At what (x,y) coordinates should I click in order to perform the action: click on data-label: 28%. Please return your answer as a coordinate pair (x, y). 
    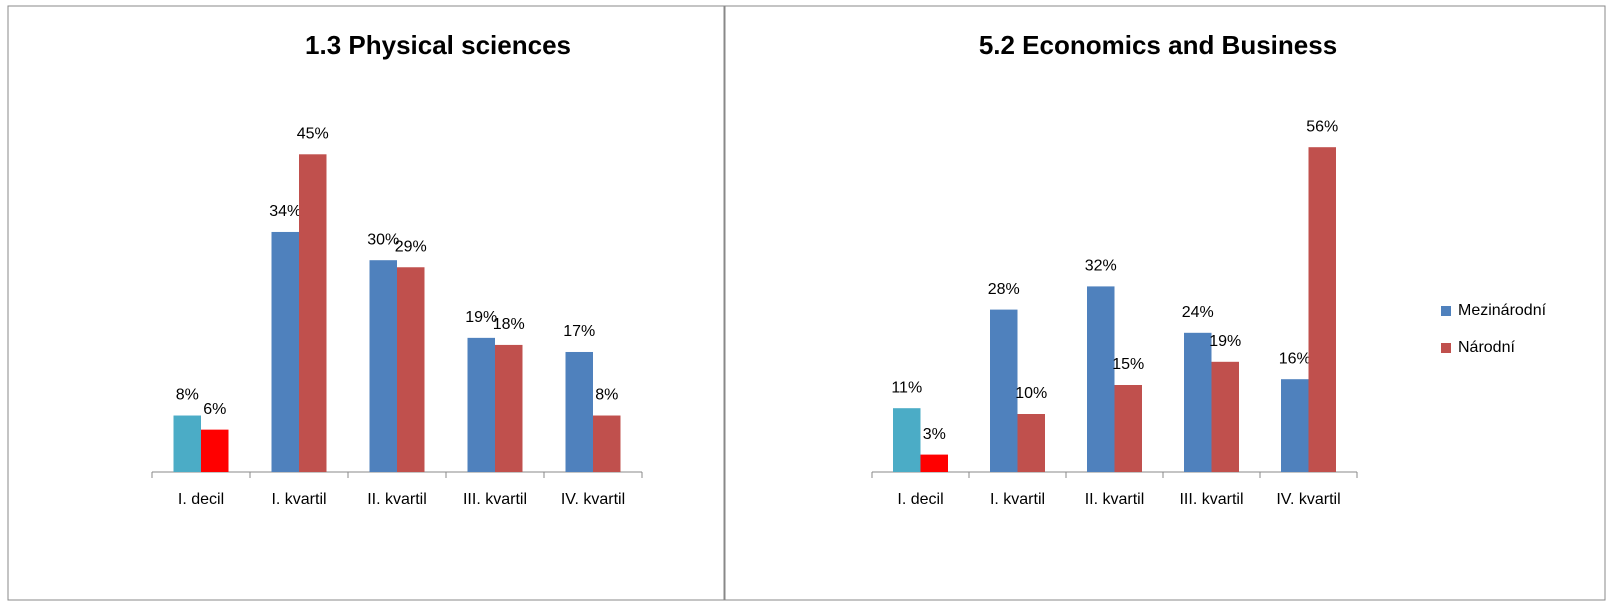
    Looking at the image, I should click on (1004, 289).